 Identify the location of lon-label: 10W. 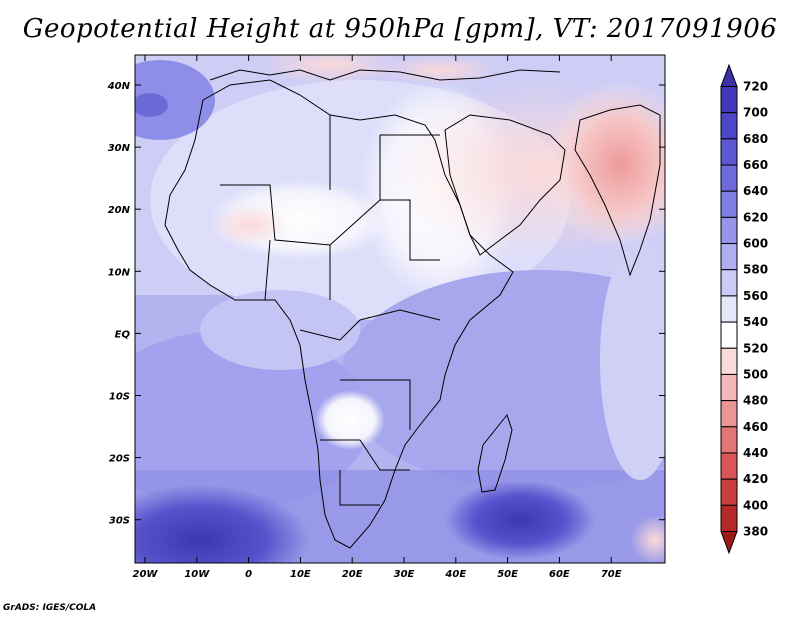
(197, 574).